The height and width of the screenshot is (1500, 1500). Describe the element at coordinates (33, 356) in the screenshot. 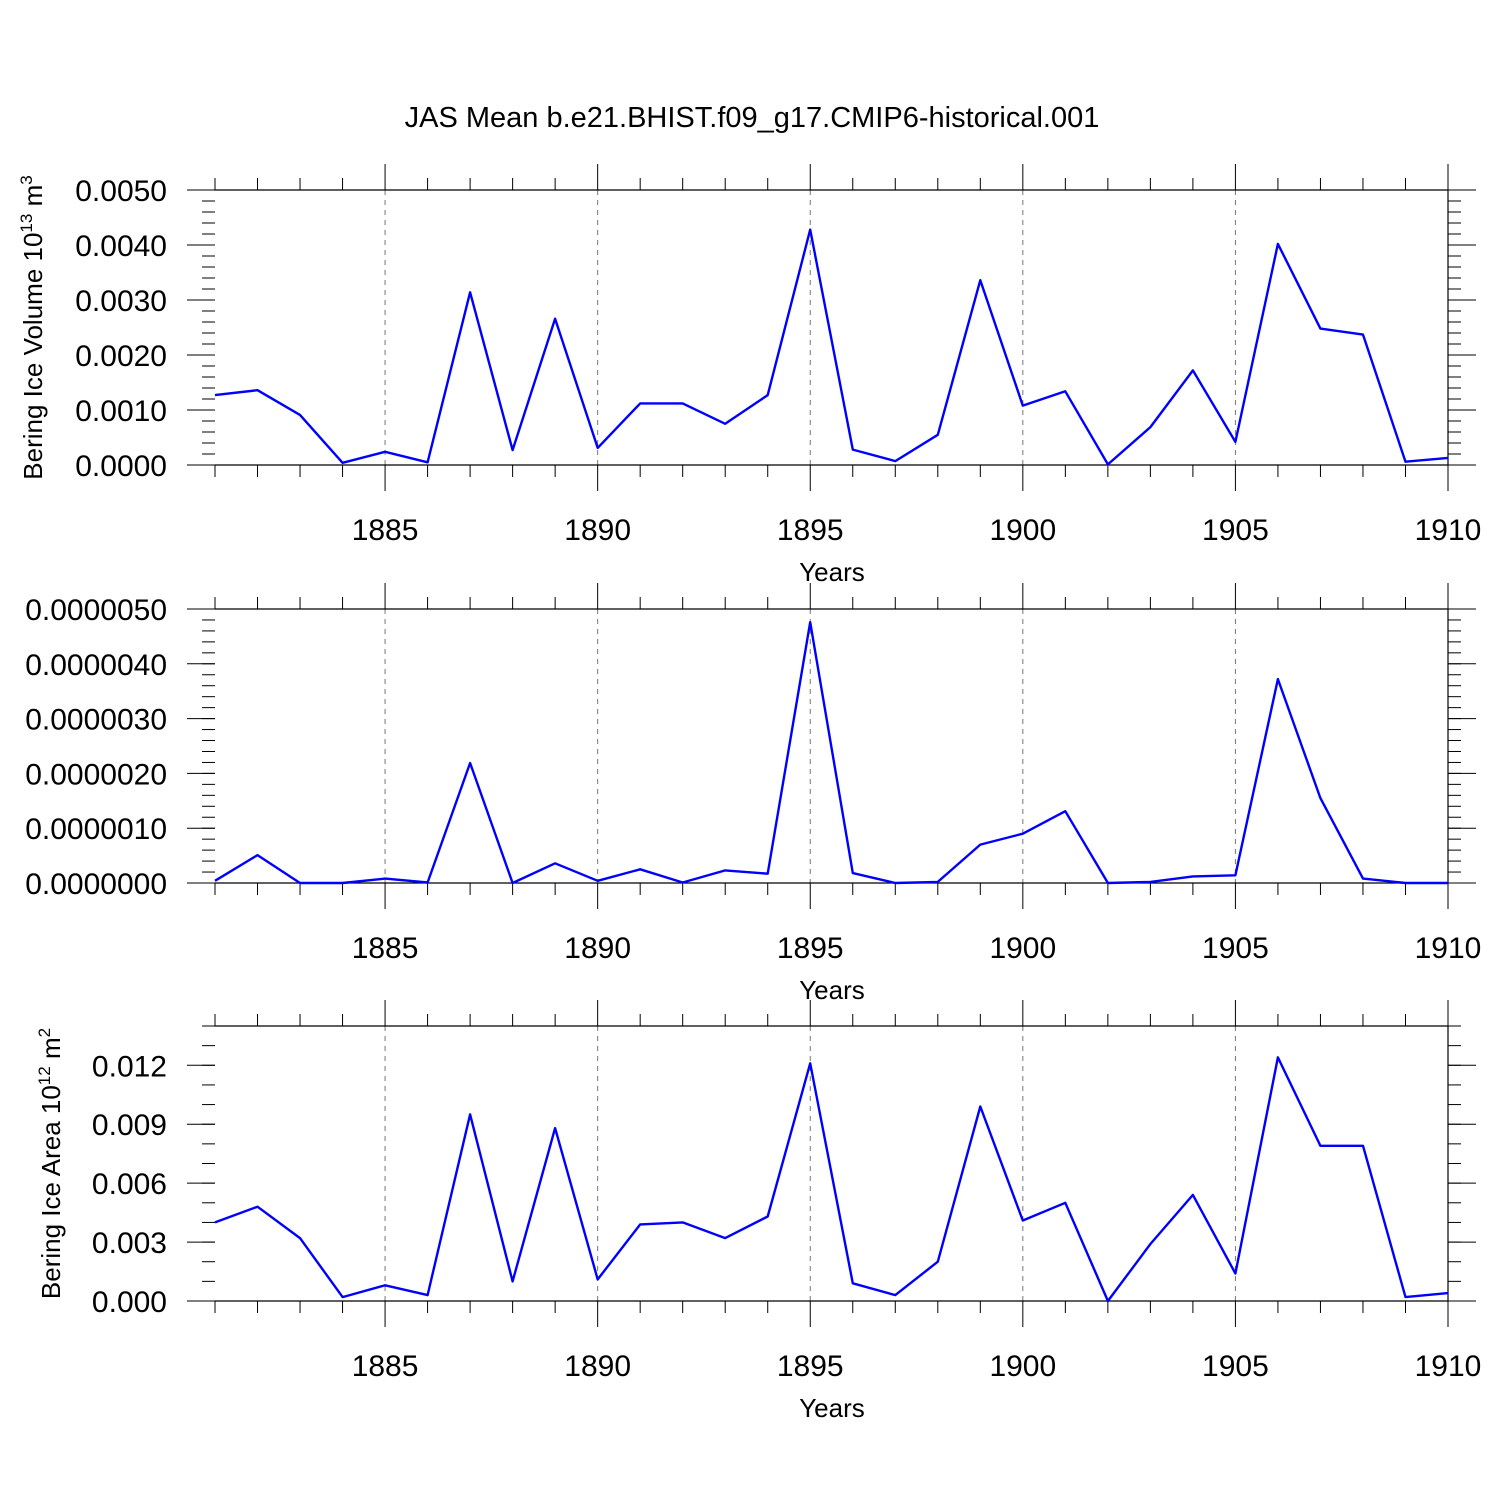

I see `y-axis-label-main: Bering Ice Volume 10` at that location.